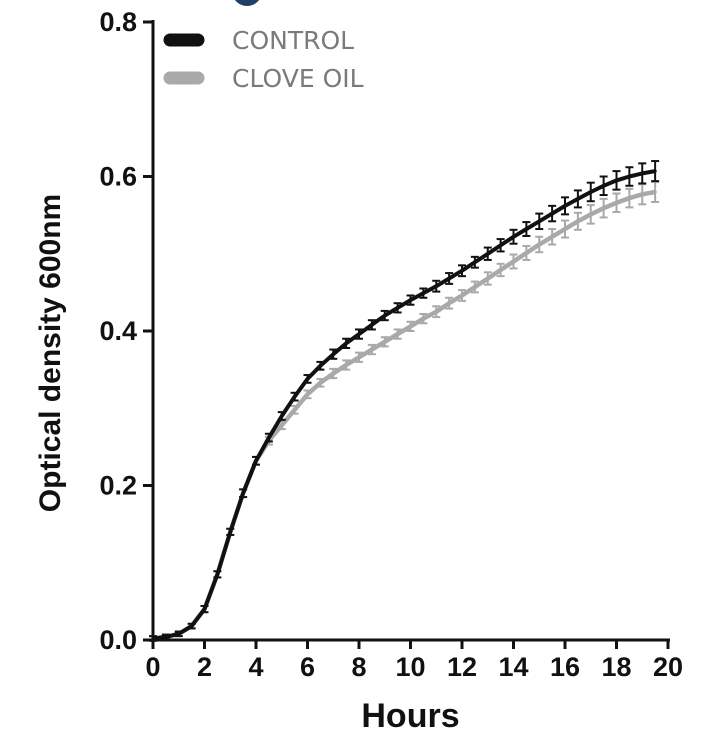  Describe the element at coordinates (410, 714) in the screenshot. I see `x-axis-title: Hours` at that location.